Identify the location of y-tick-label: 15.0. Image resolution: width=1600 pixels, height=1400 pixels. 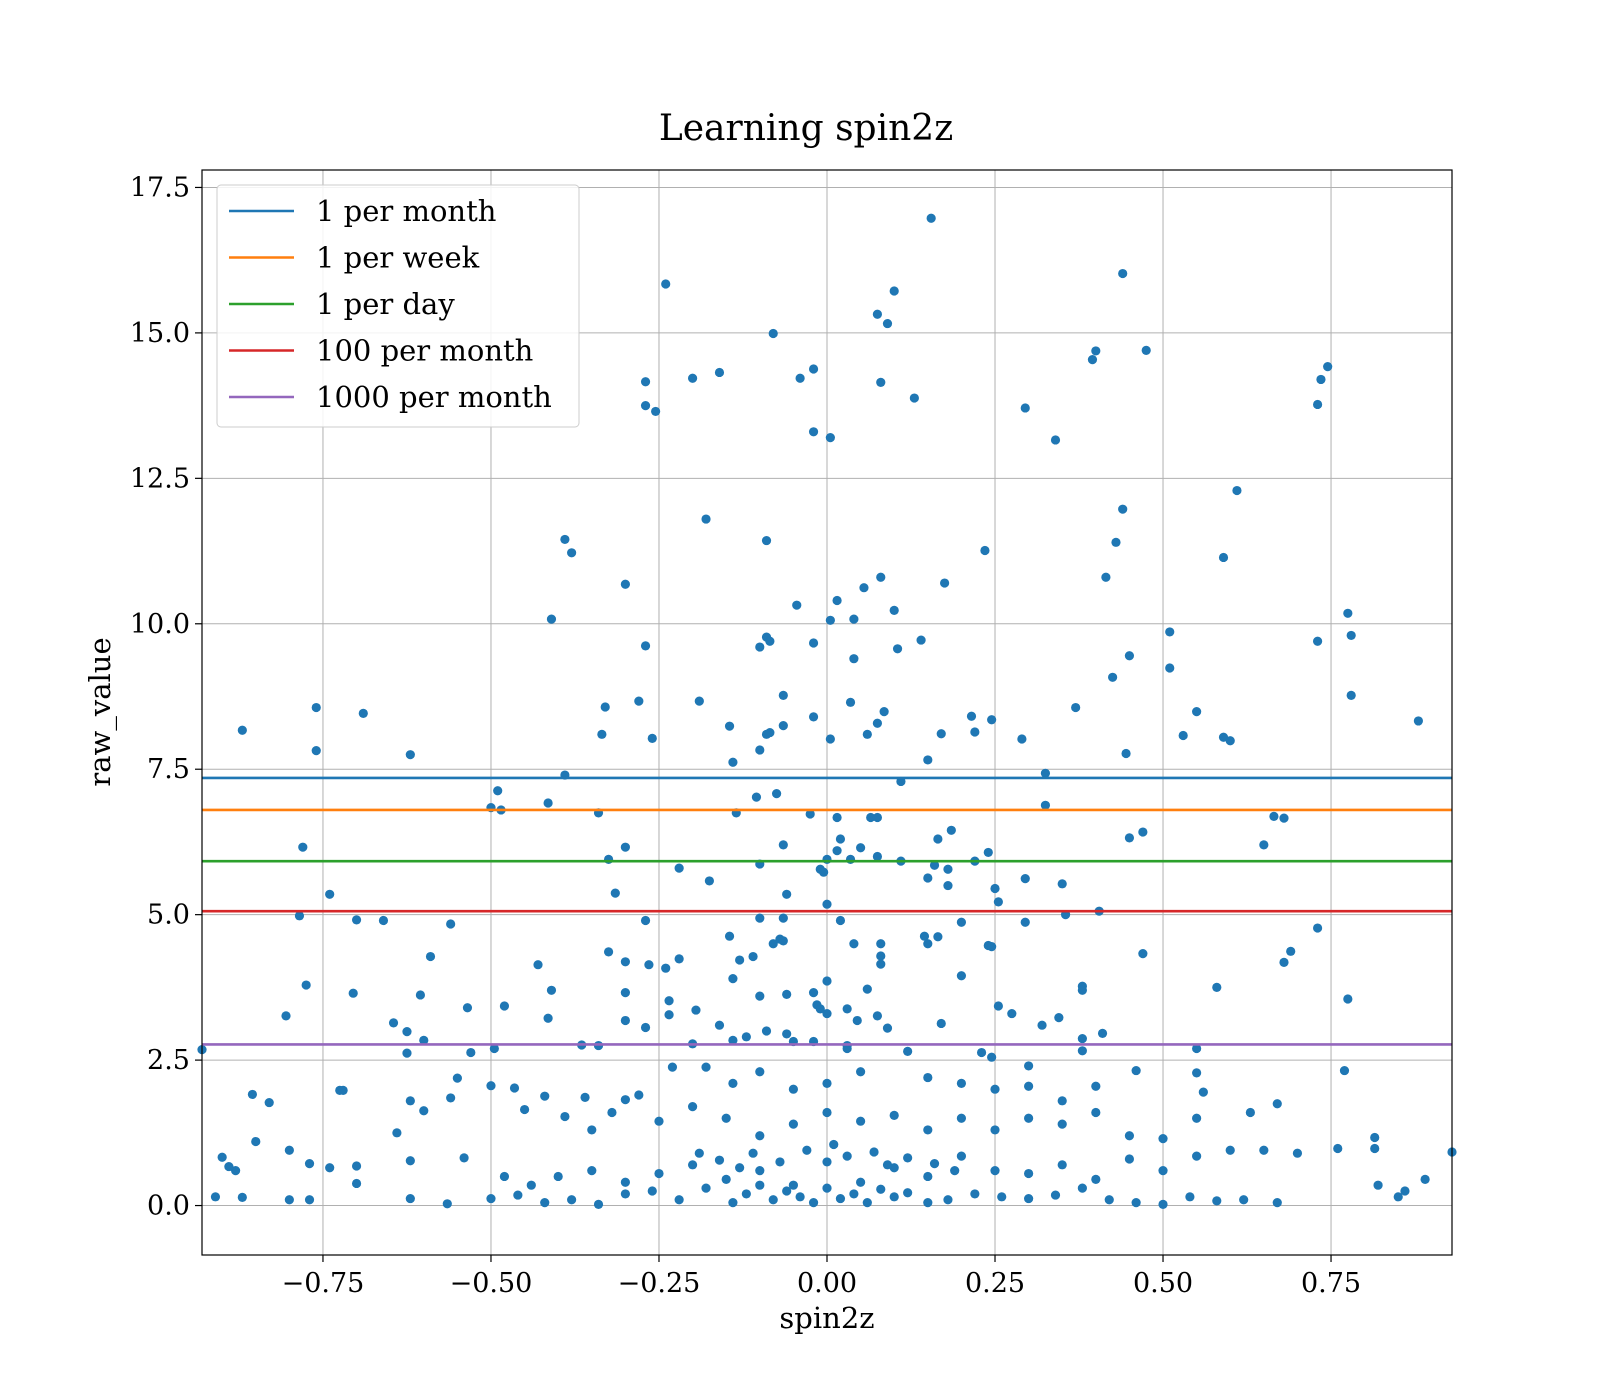
(160, 333).